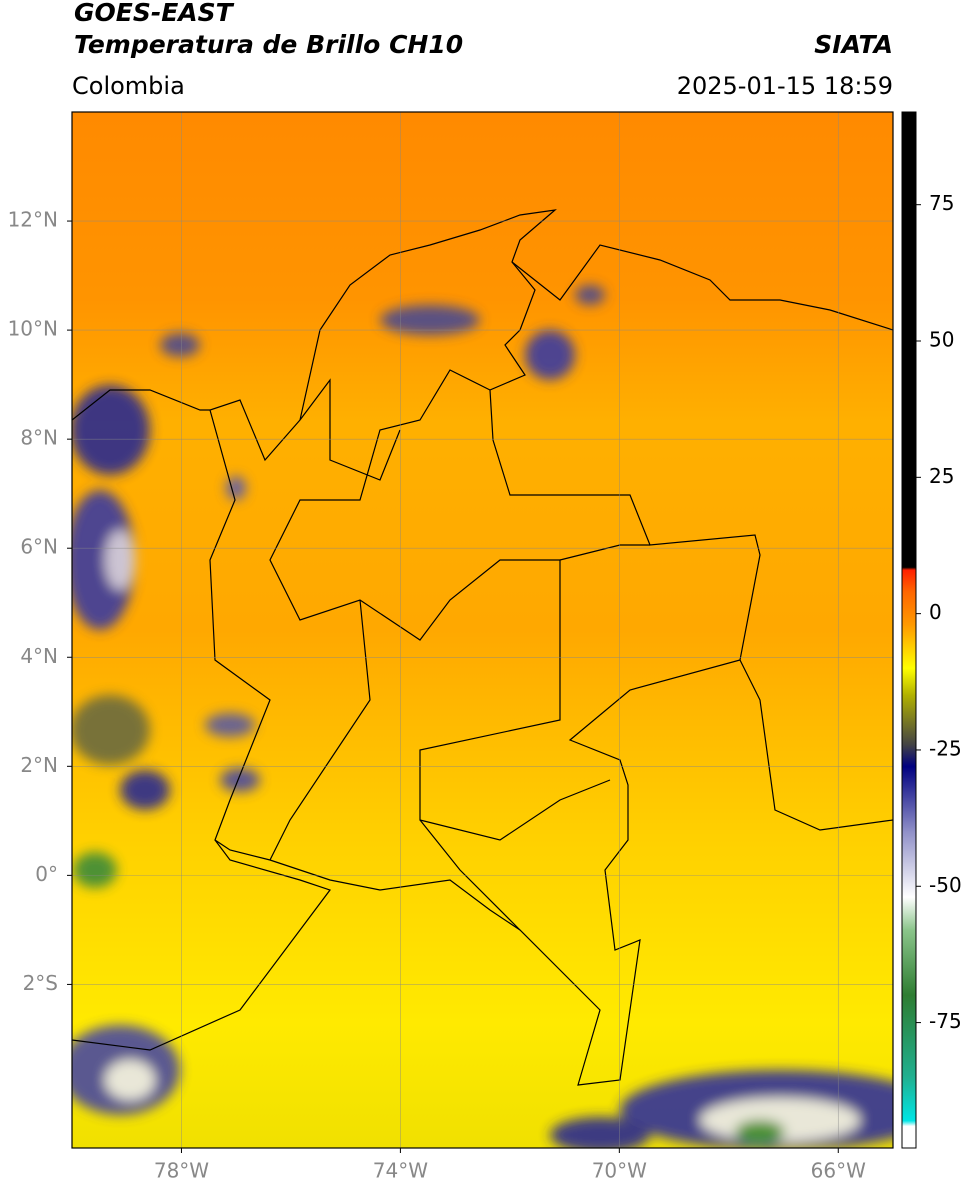 The height and width of the screenshot is (1190, 966). I want to click on colorbar-tick-label: 50, so click(941, 340).